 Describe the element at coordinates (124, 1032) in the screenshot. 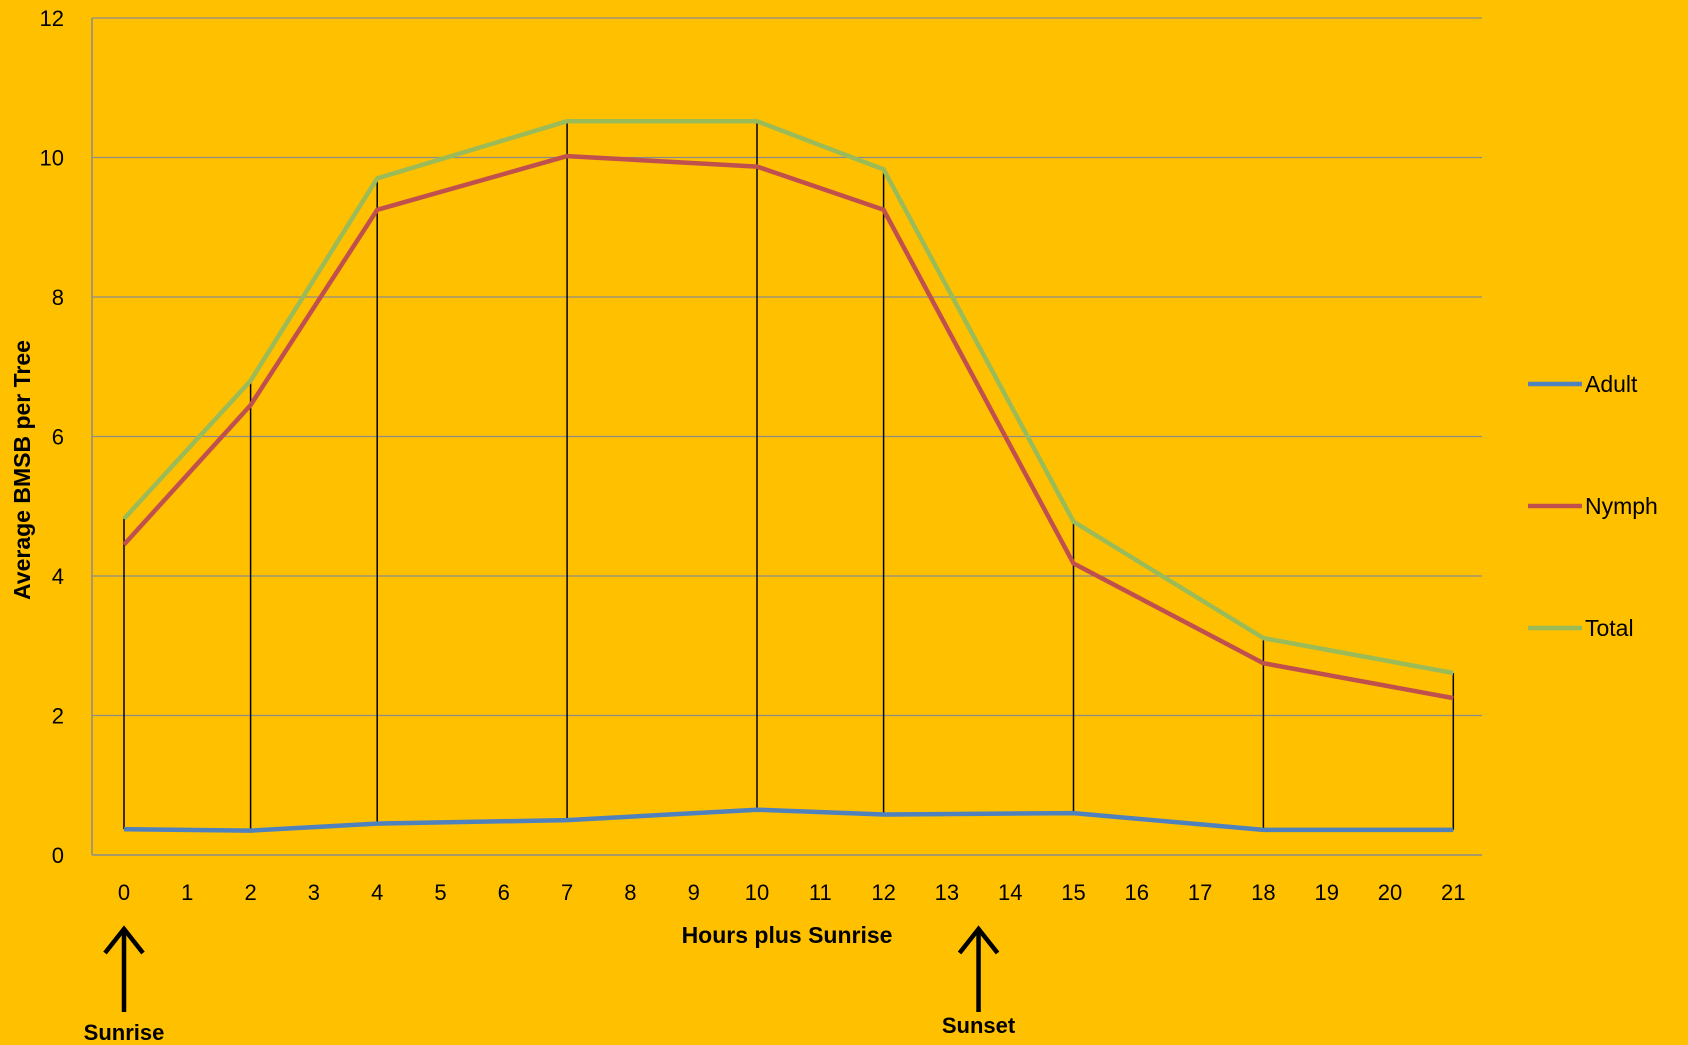

I see `sunrise-label: Sunrise` at that location.